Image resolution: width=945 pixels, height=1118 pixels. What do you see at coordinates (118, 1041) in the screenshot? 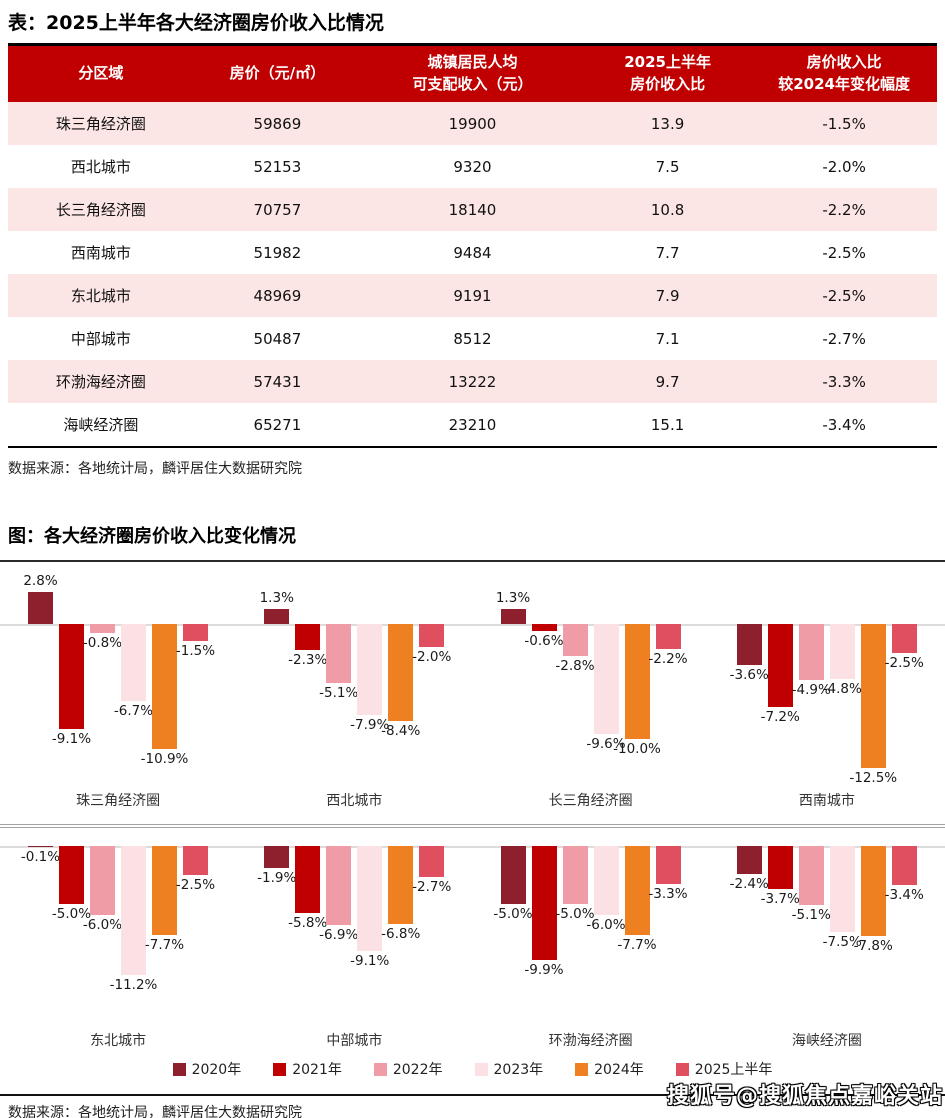
I see `chart-group-label: 东北城市` at bounding box center [118, 1041].